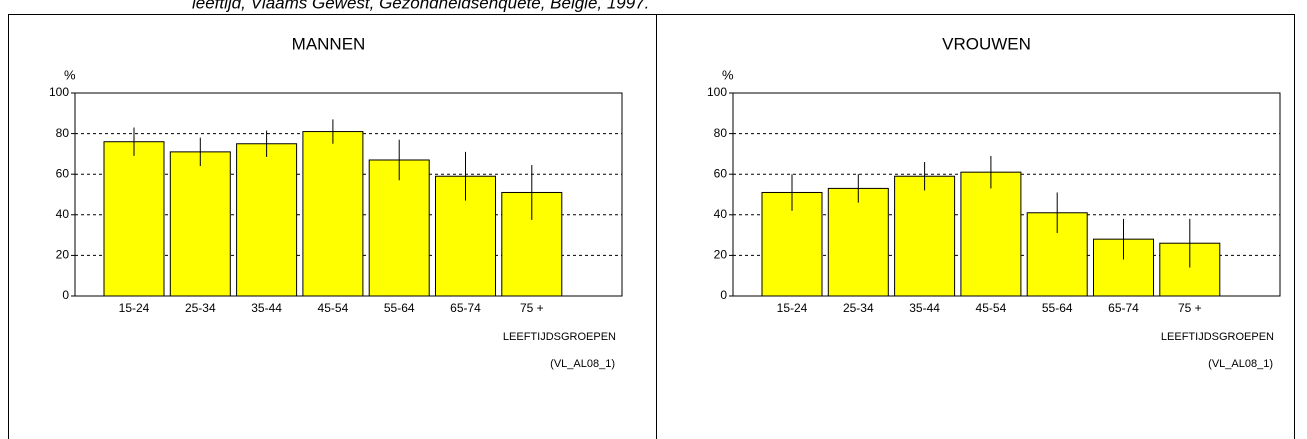  What do you see at coordinates (986, 43) in the screenshot?
I see `chart-title: VROUWEN` at bounding box center [986, 43].